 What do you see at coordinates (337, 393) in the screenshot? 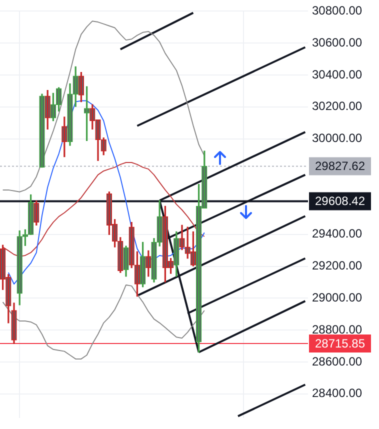
I see `y-tick-label: 28400.00` at bounding box center [337, 393].